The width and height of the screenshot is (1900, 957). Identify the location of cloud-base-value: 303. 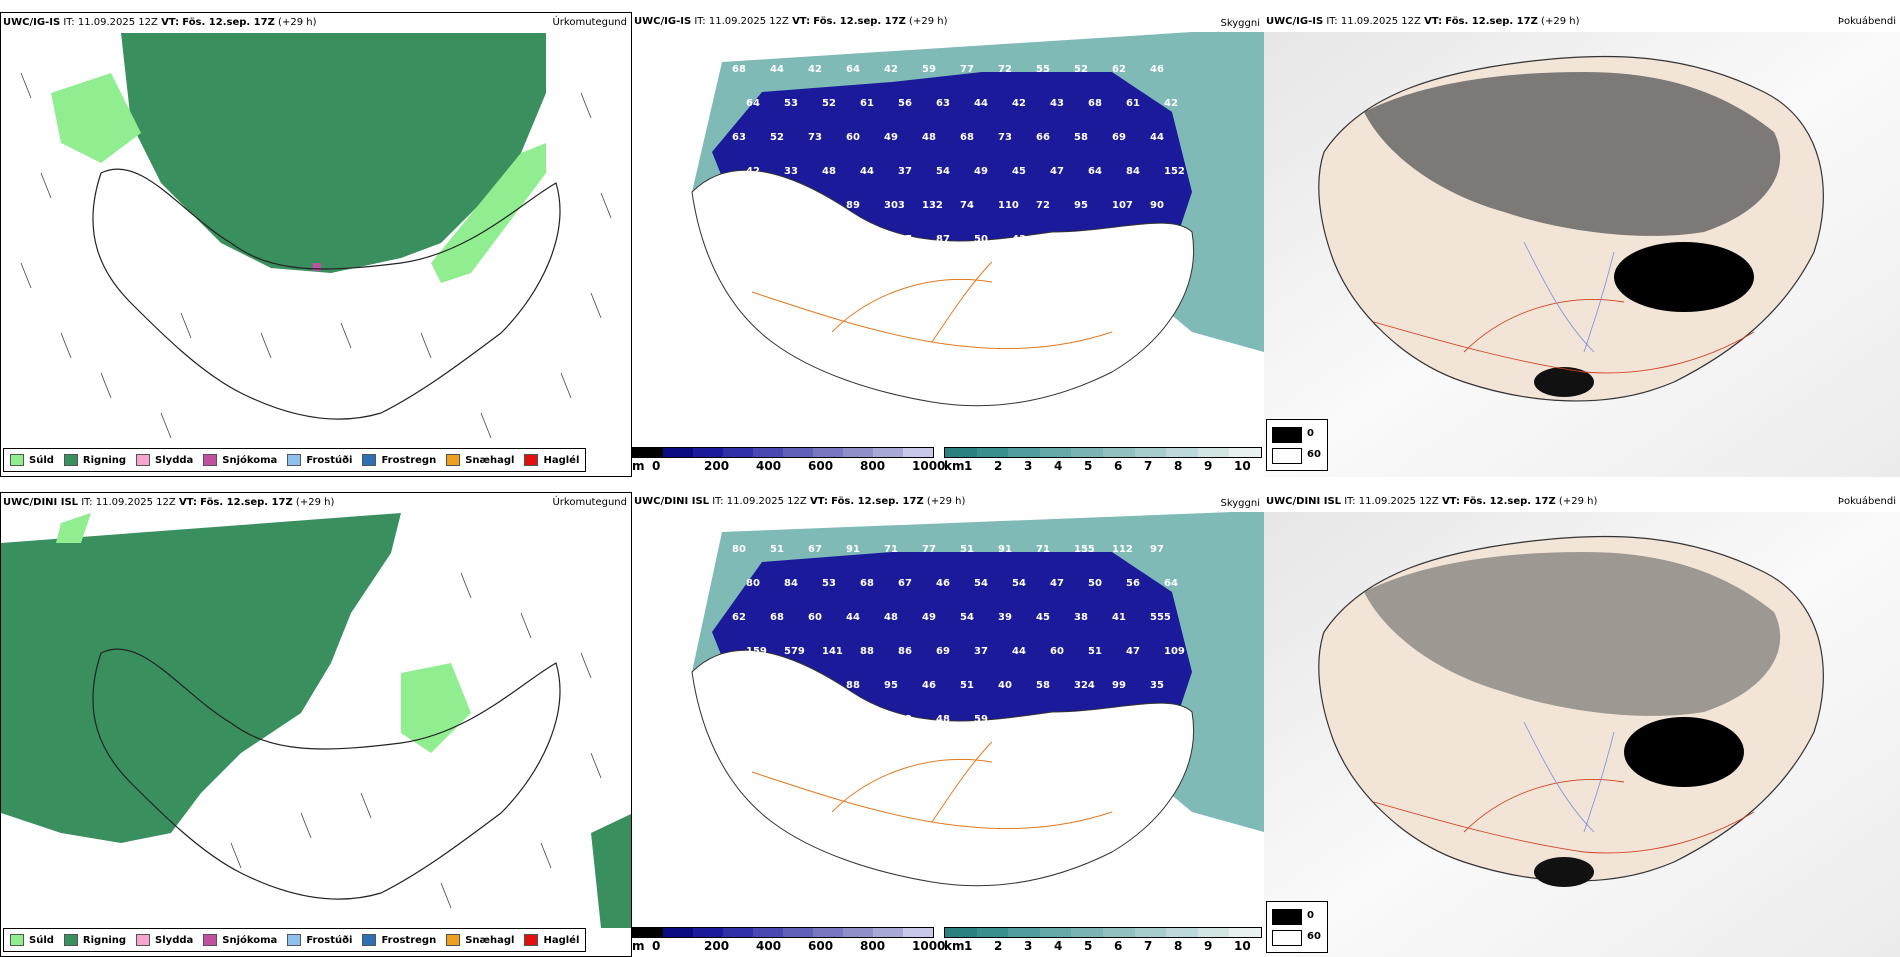
(894, 205).